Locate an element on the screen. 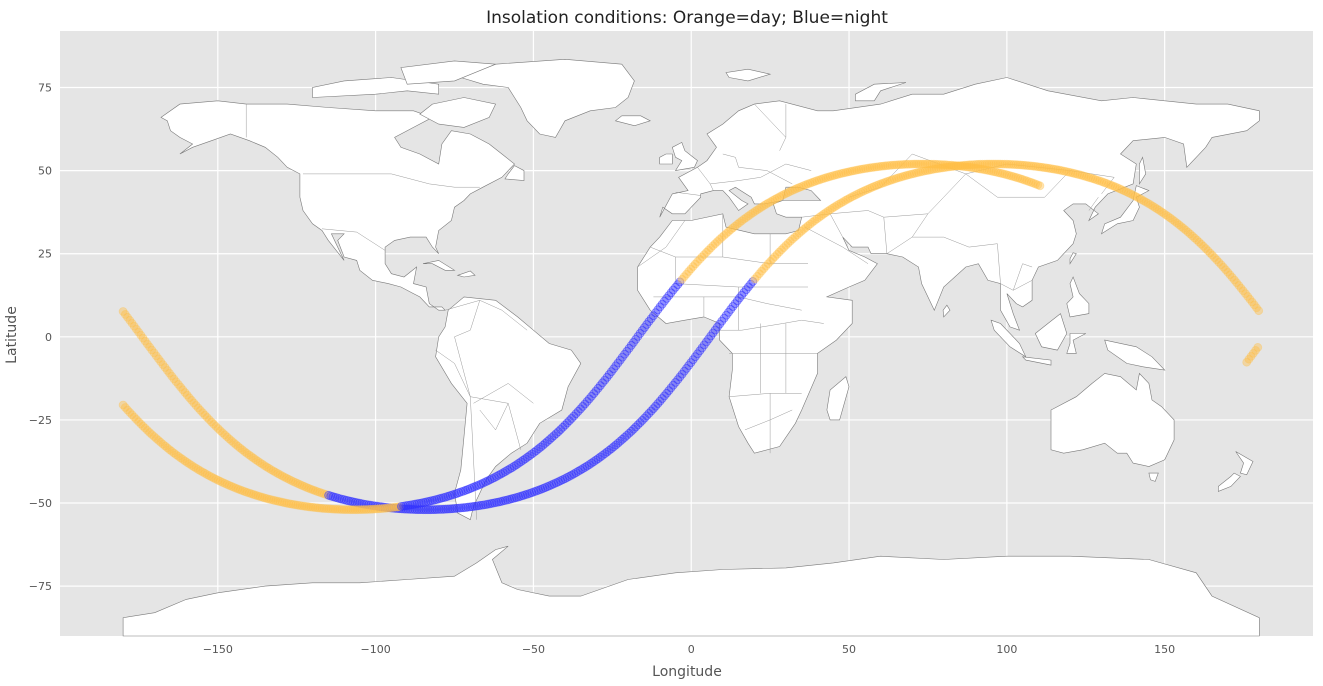  landmass-cuba is located at coordinates (439, 265).